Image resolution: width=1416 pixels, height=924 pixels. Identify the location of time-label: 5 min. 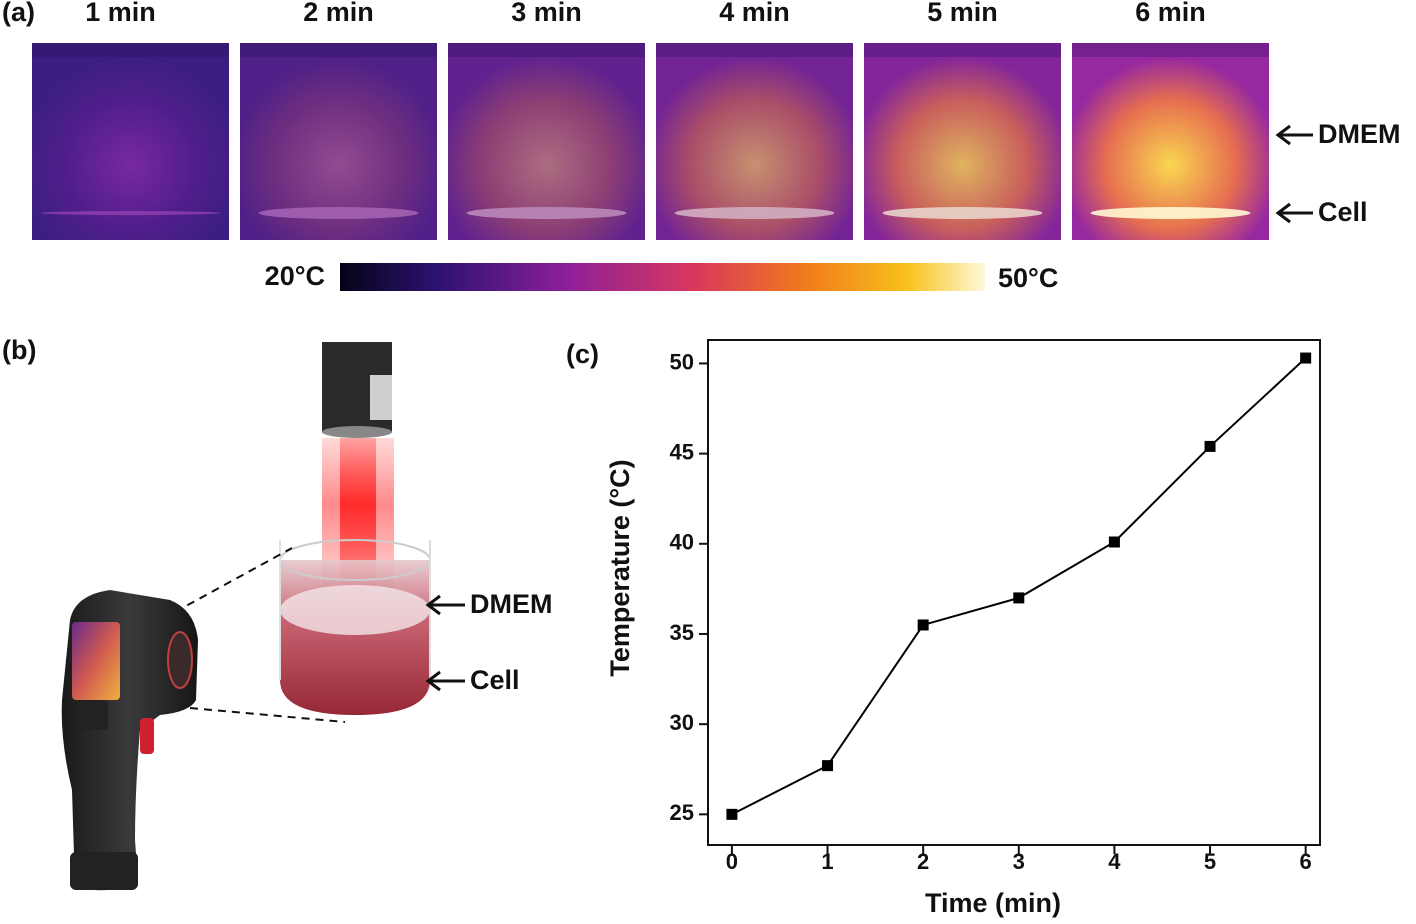
(962, 13).